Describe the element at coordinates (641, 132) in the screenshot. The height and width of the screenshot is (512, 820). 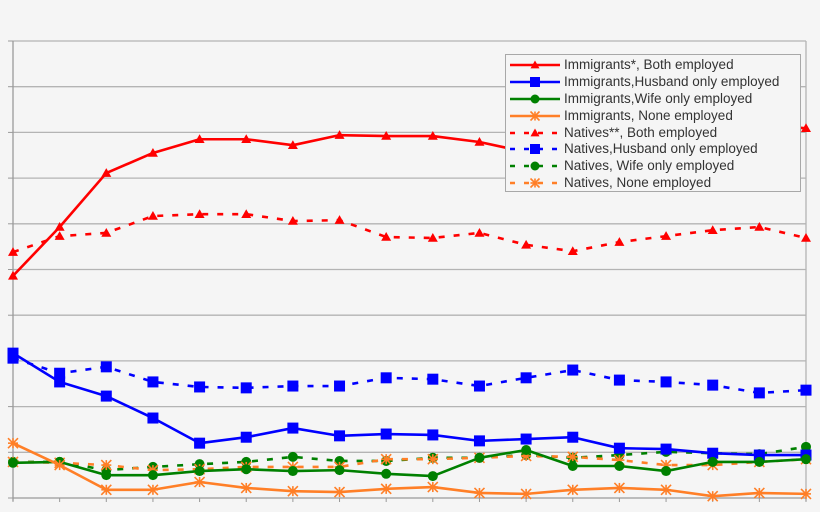
I see `legend-label: Natives**, Both employed` at that location.